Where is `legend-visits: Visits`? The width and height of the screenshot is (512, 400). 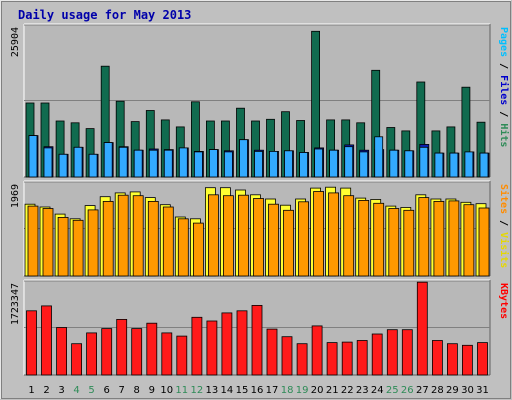
legend-visits: Visits is located at coordinates (504, 250).